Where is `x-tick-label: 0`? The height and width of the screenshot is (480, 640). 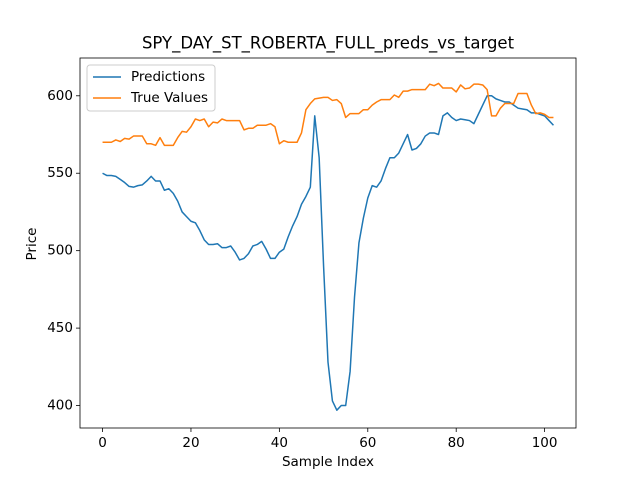 x-tick-label: 0 is located at coordinates (102, 443).